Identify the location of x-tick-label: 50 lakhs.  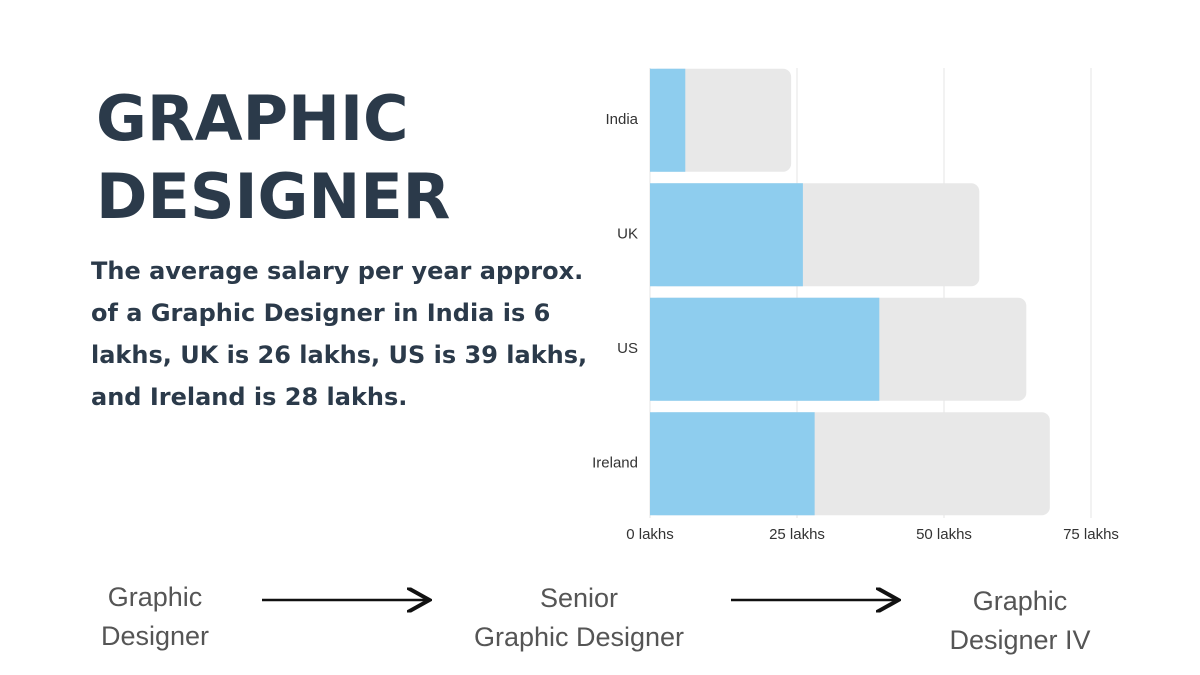
(944, 534).